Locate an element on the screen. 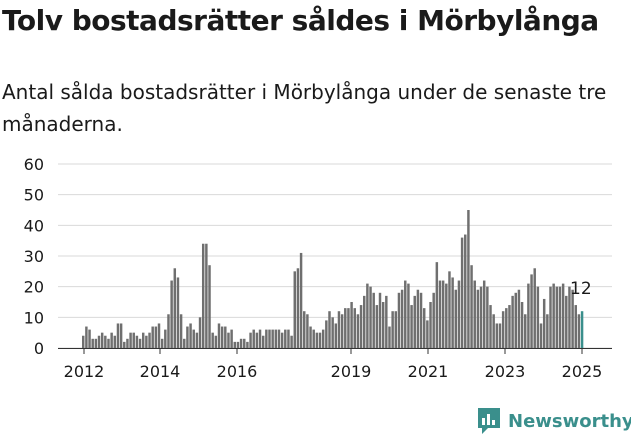 Image resolution: width=631 pixels, height=439 pixels. x-tick-label: 2016 is located at coordinates (237, 371).